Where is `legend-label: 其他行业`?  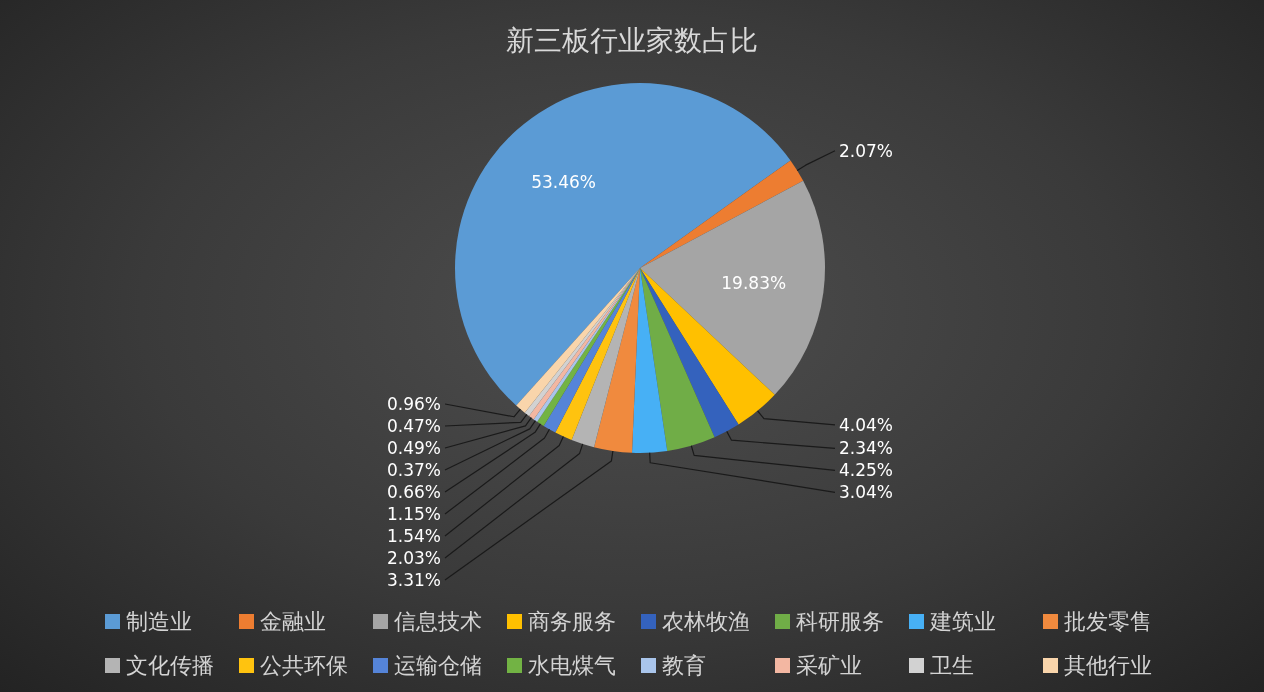
legend-label: 其他行业 is located at coordinates (1108, 665).